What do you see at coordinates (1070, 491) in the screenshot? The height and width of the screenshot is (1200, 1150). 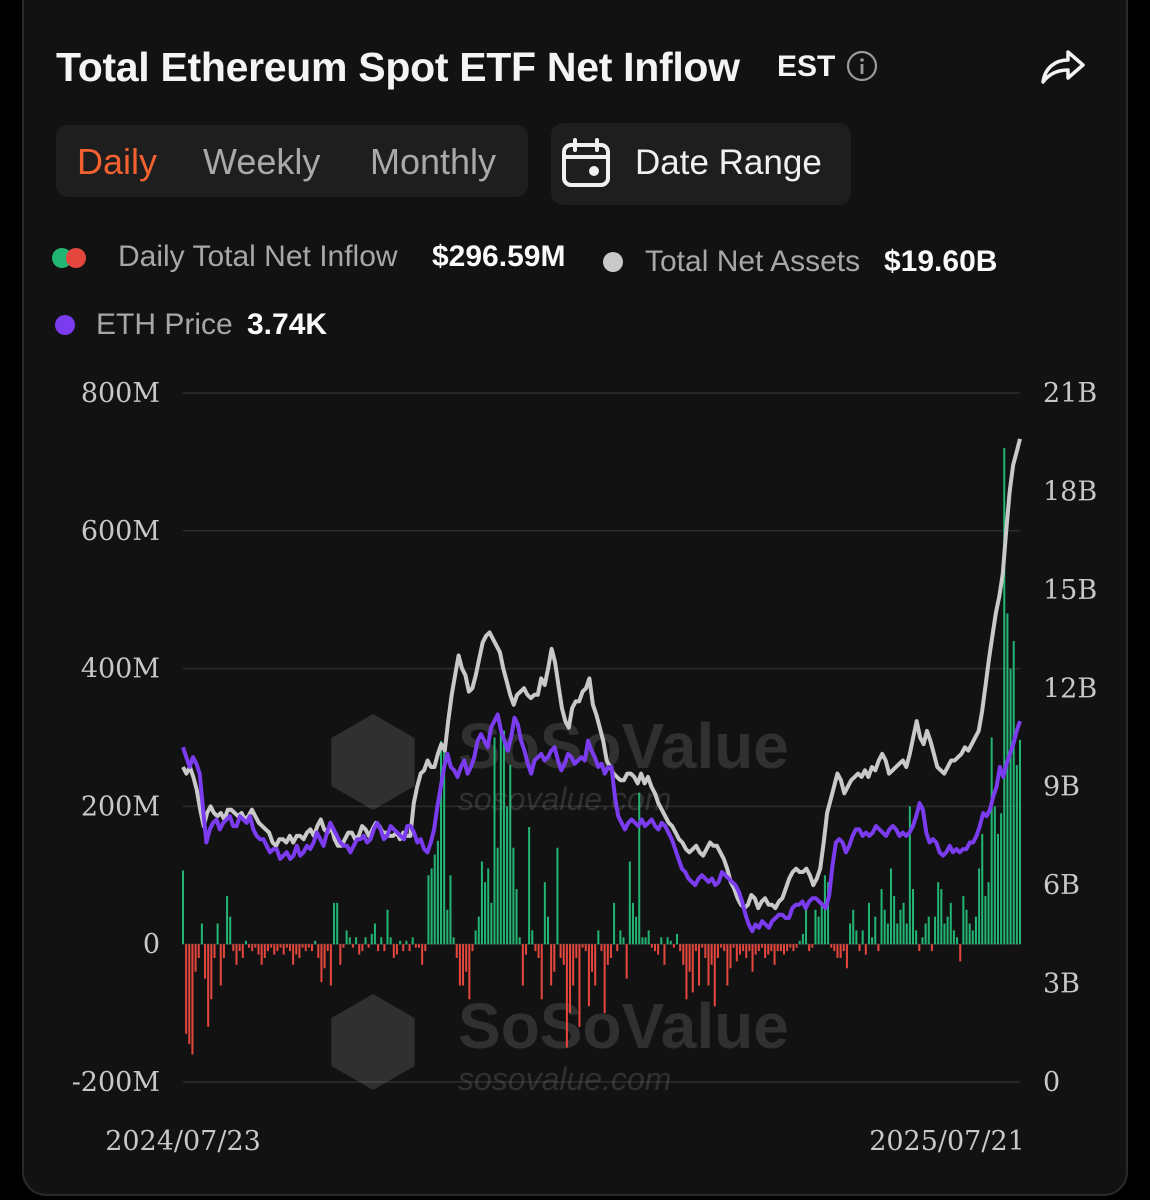 I see `y-tick-right: 18B` at bounding box center [1070, 491].